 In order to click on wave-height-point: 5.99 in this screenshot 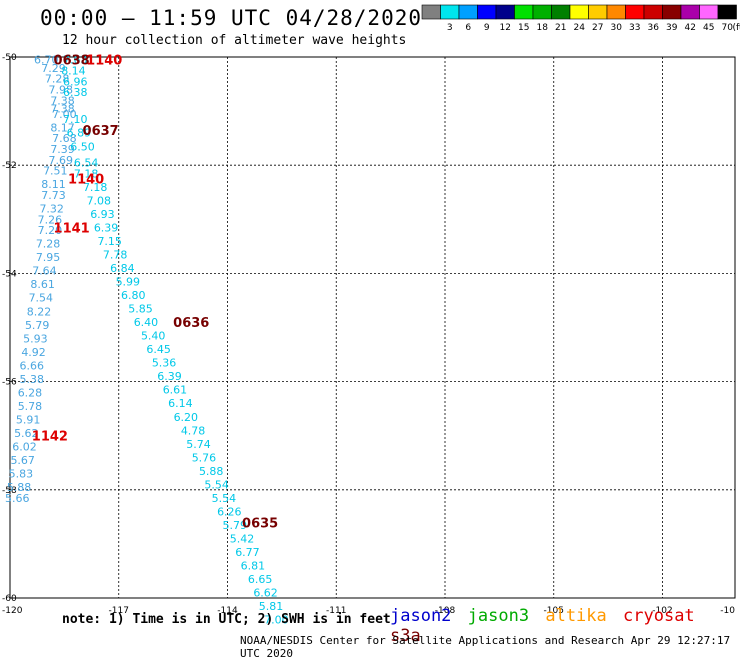, I will do `click(128, 282)`.